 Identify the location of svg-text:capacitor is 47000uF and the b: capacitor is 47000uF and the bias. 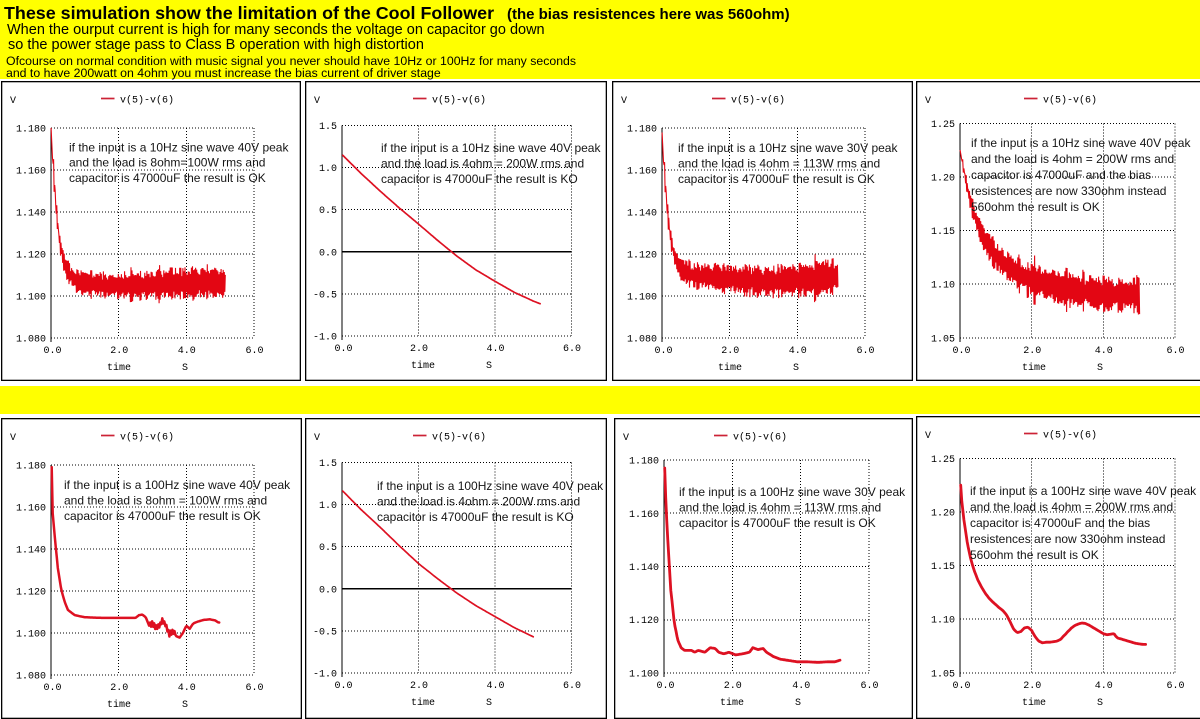
(1060, 523).